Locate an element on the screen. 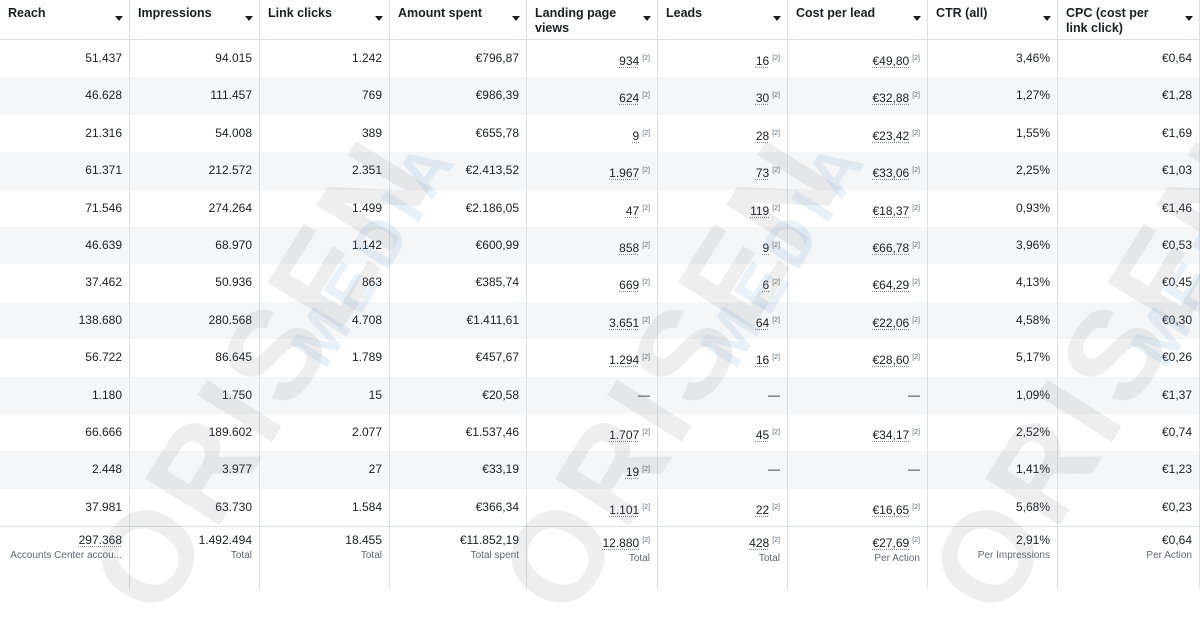 The height and width of the screenshot is (638, 1200). cell-value: €49,80 is located at coordinates (891, 61).